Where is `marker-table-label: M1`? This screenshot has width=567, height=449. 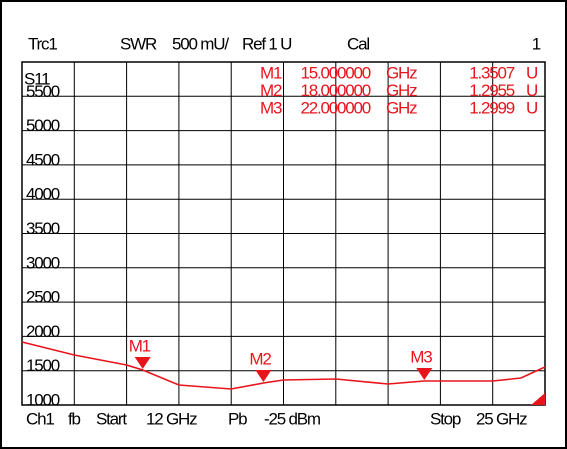
marker-table-label: M1 is located at coordinates (271, 72).